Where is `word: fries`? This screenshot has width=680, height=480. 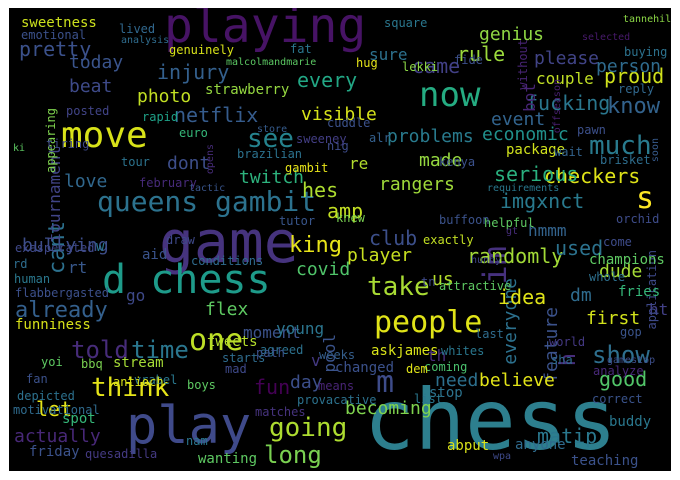
word: fries is located at coordinates (639, 292).